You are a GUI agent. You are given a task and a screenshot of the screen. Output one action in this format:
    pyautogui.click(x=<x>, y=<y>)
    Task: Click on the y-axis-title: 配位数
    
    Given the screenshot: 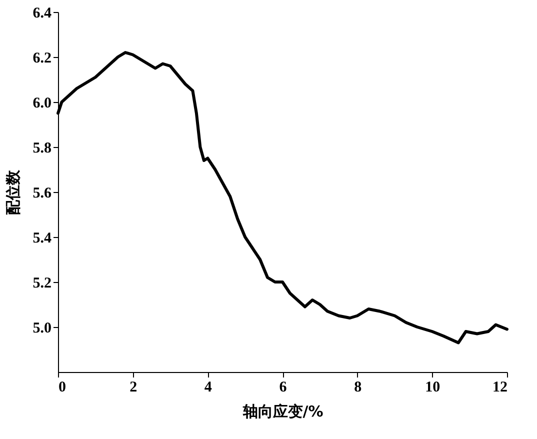 What is the action you would take?
    pyautogui.click(x=13, y=192)
    